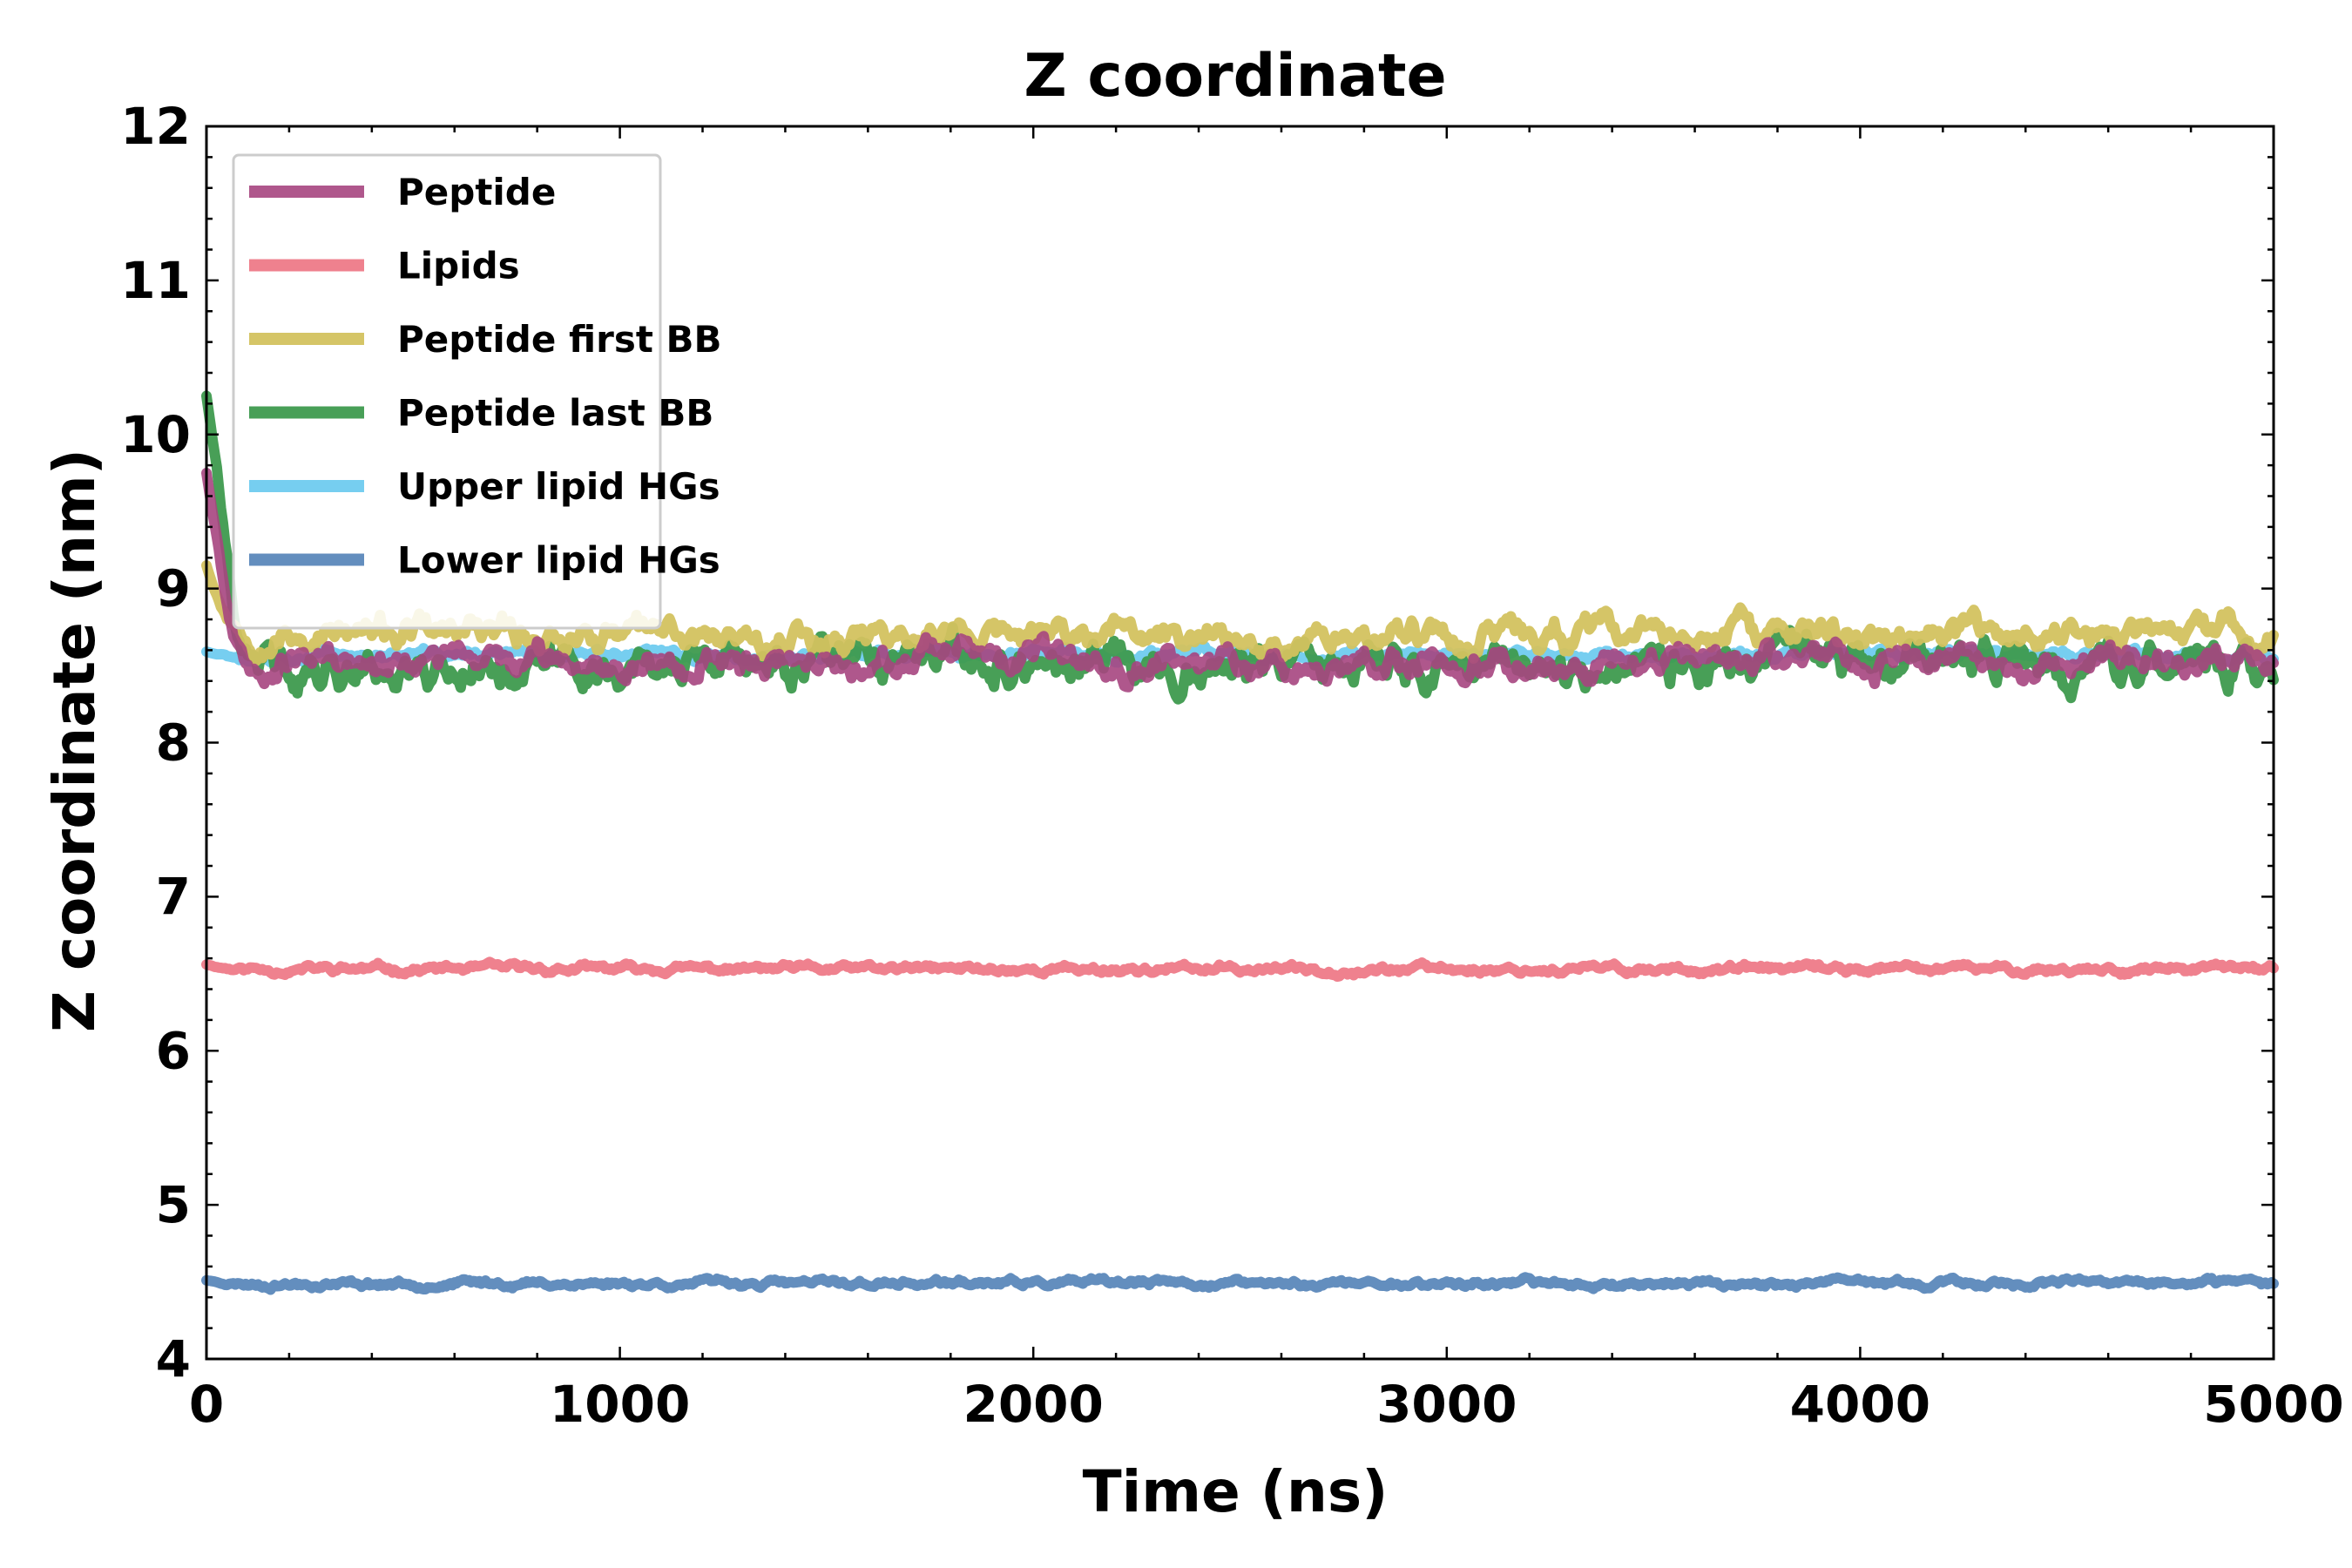  I want to click on legend-entry: Peptide first BB, so click(485, 339).